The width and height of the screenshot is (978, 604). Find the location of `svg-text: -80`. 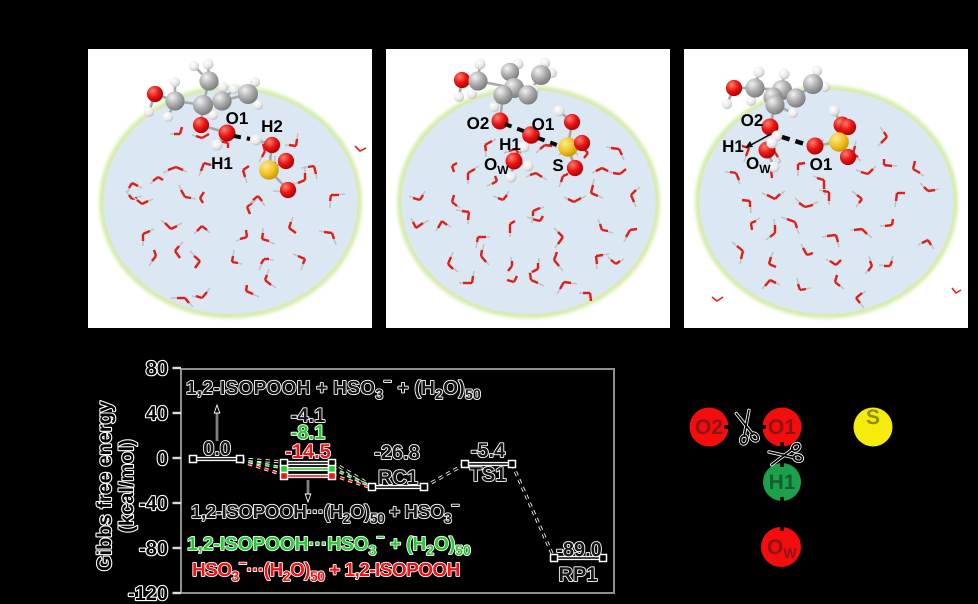

svg-text: -80 is located at coordinates (153, 549).